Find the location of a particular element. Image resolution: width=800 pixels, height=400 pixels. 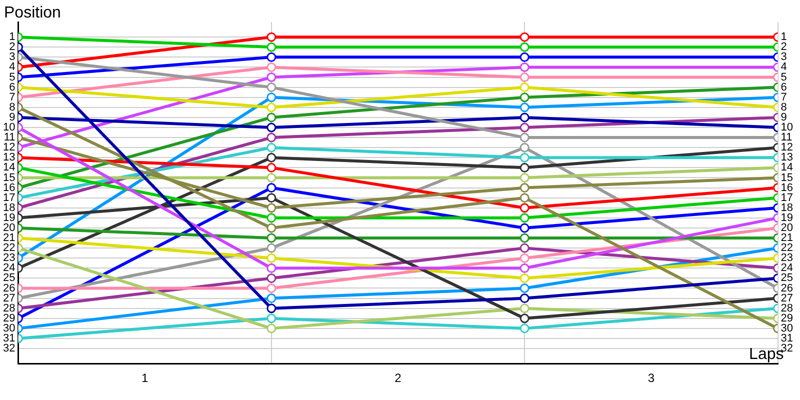

y2-tick-label: 25 is located at coordinates (787, 278).